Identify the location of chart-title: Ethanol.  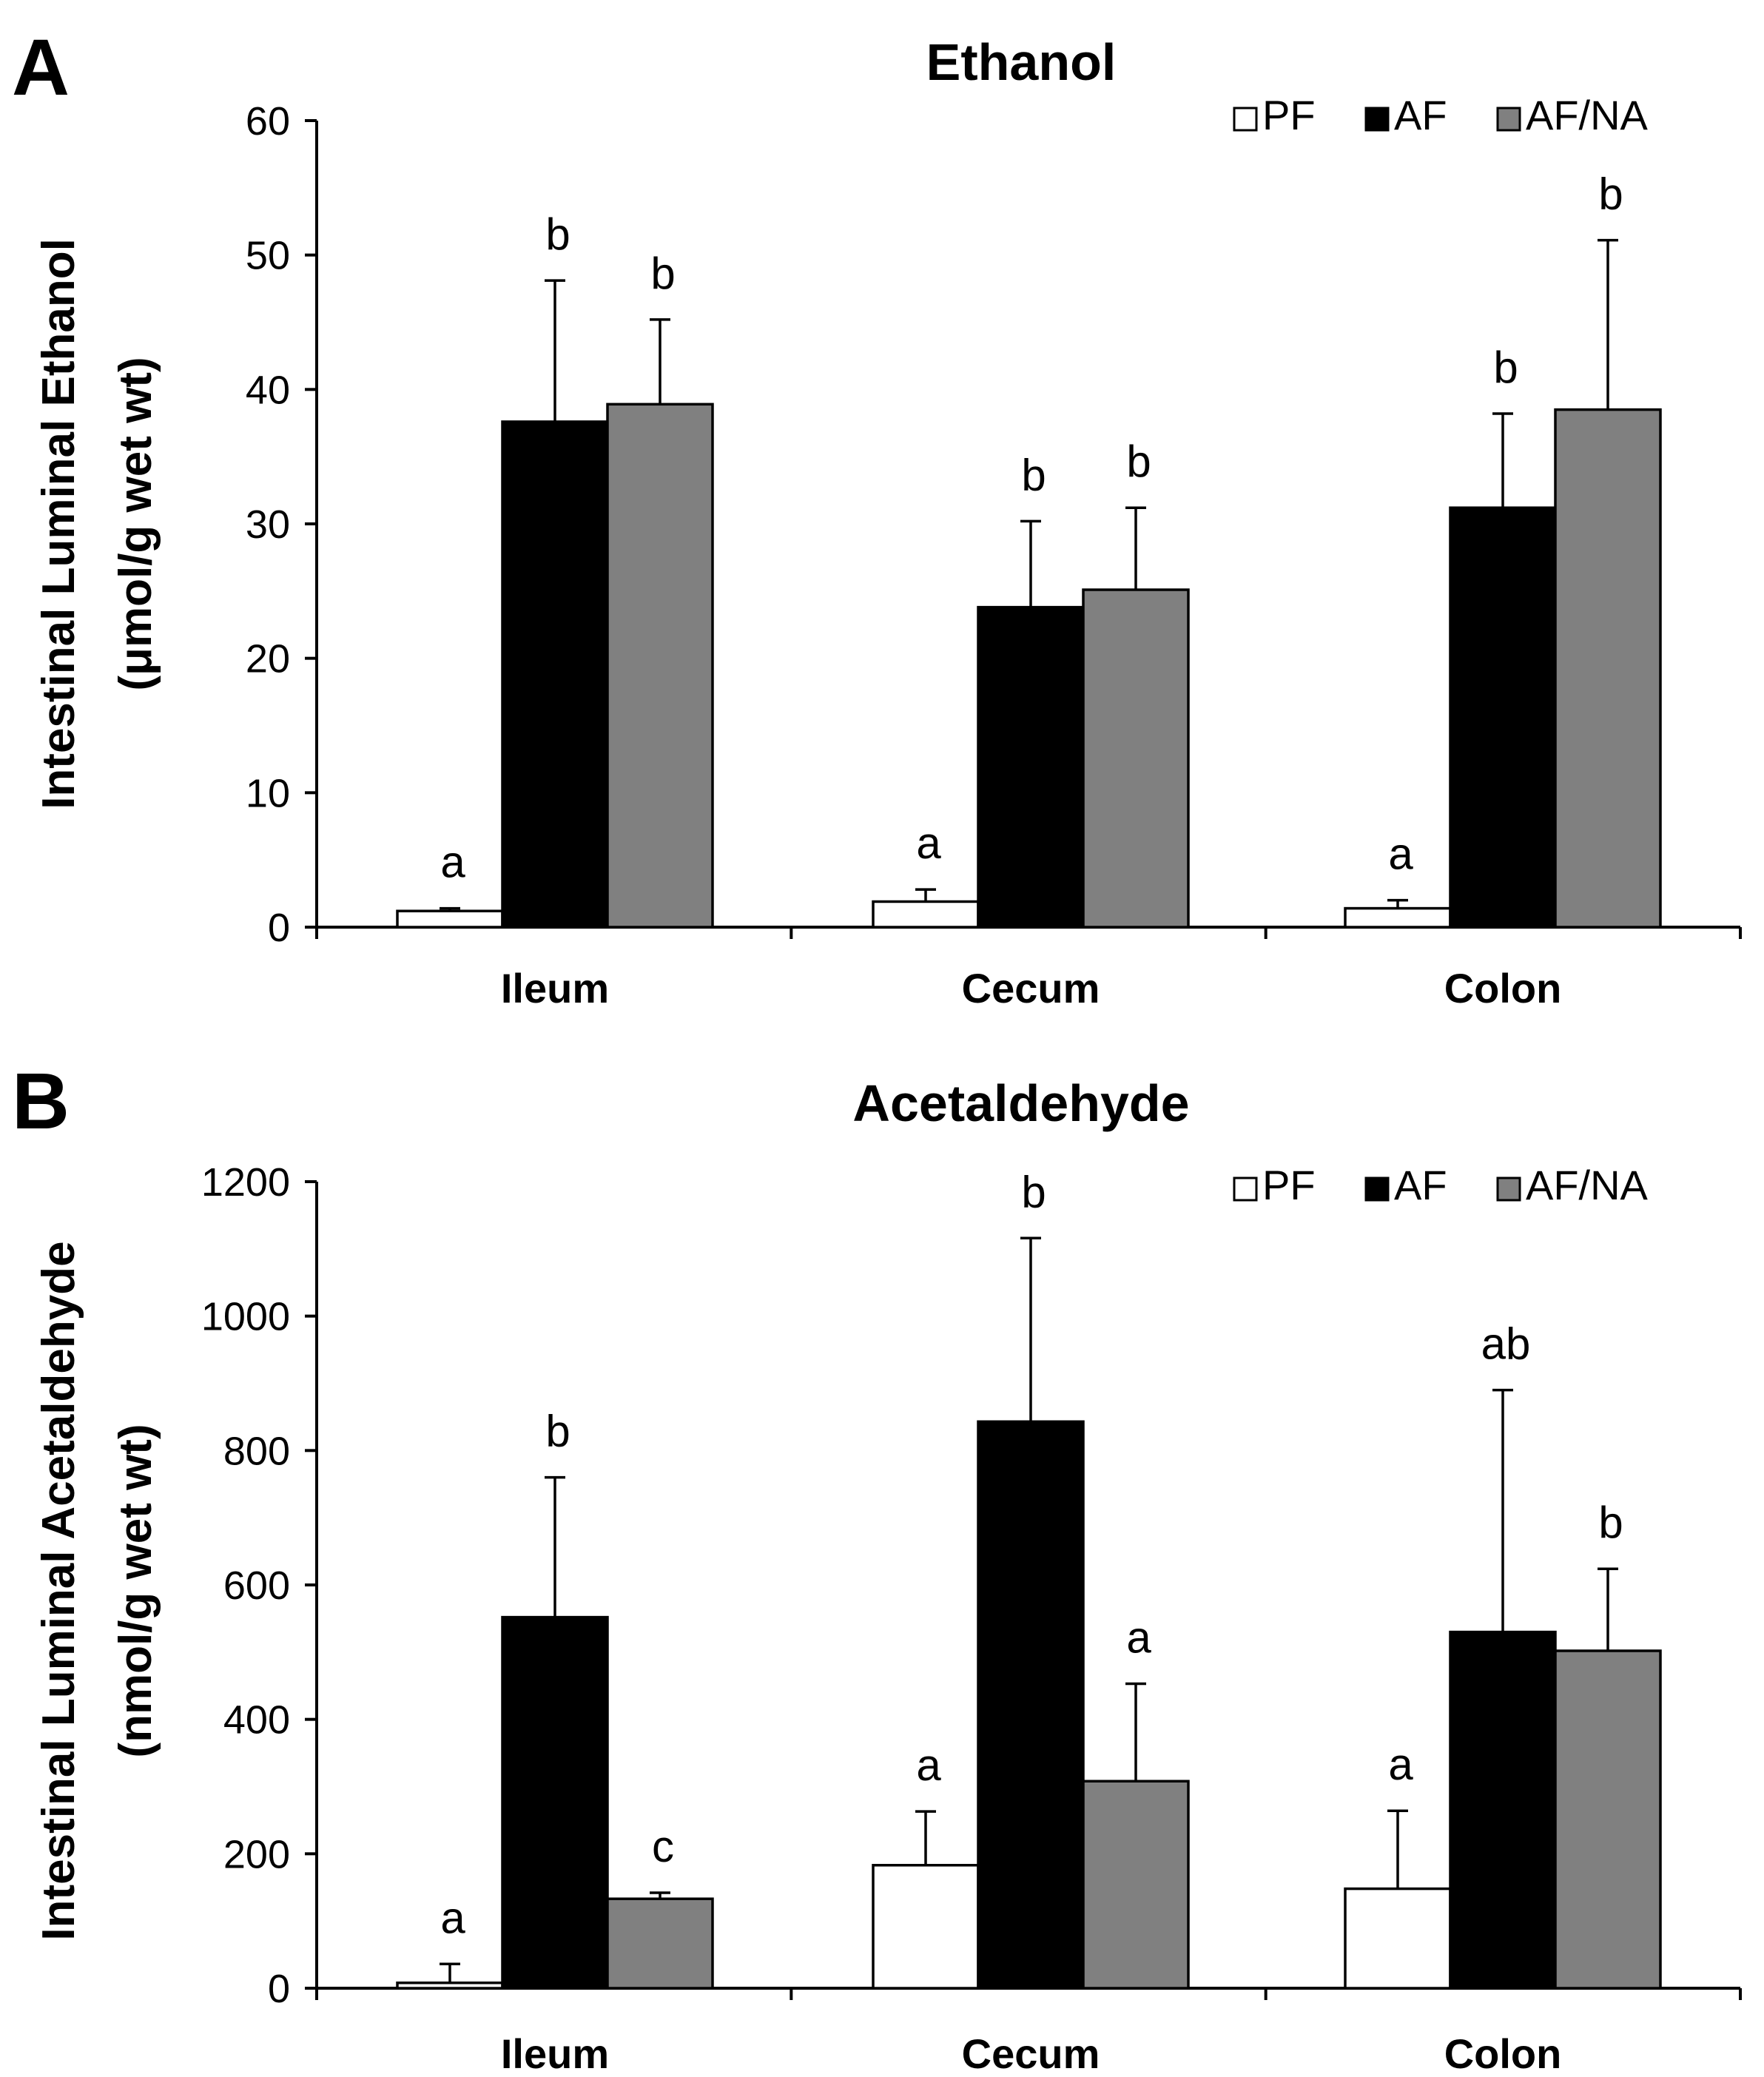
(1021, 62).